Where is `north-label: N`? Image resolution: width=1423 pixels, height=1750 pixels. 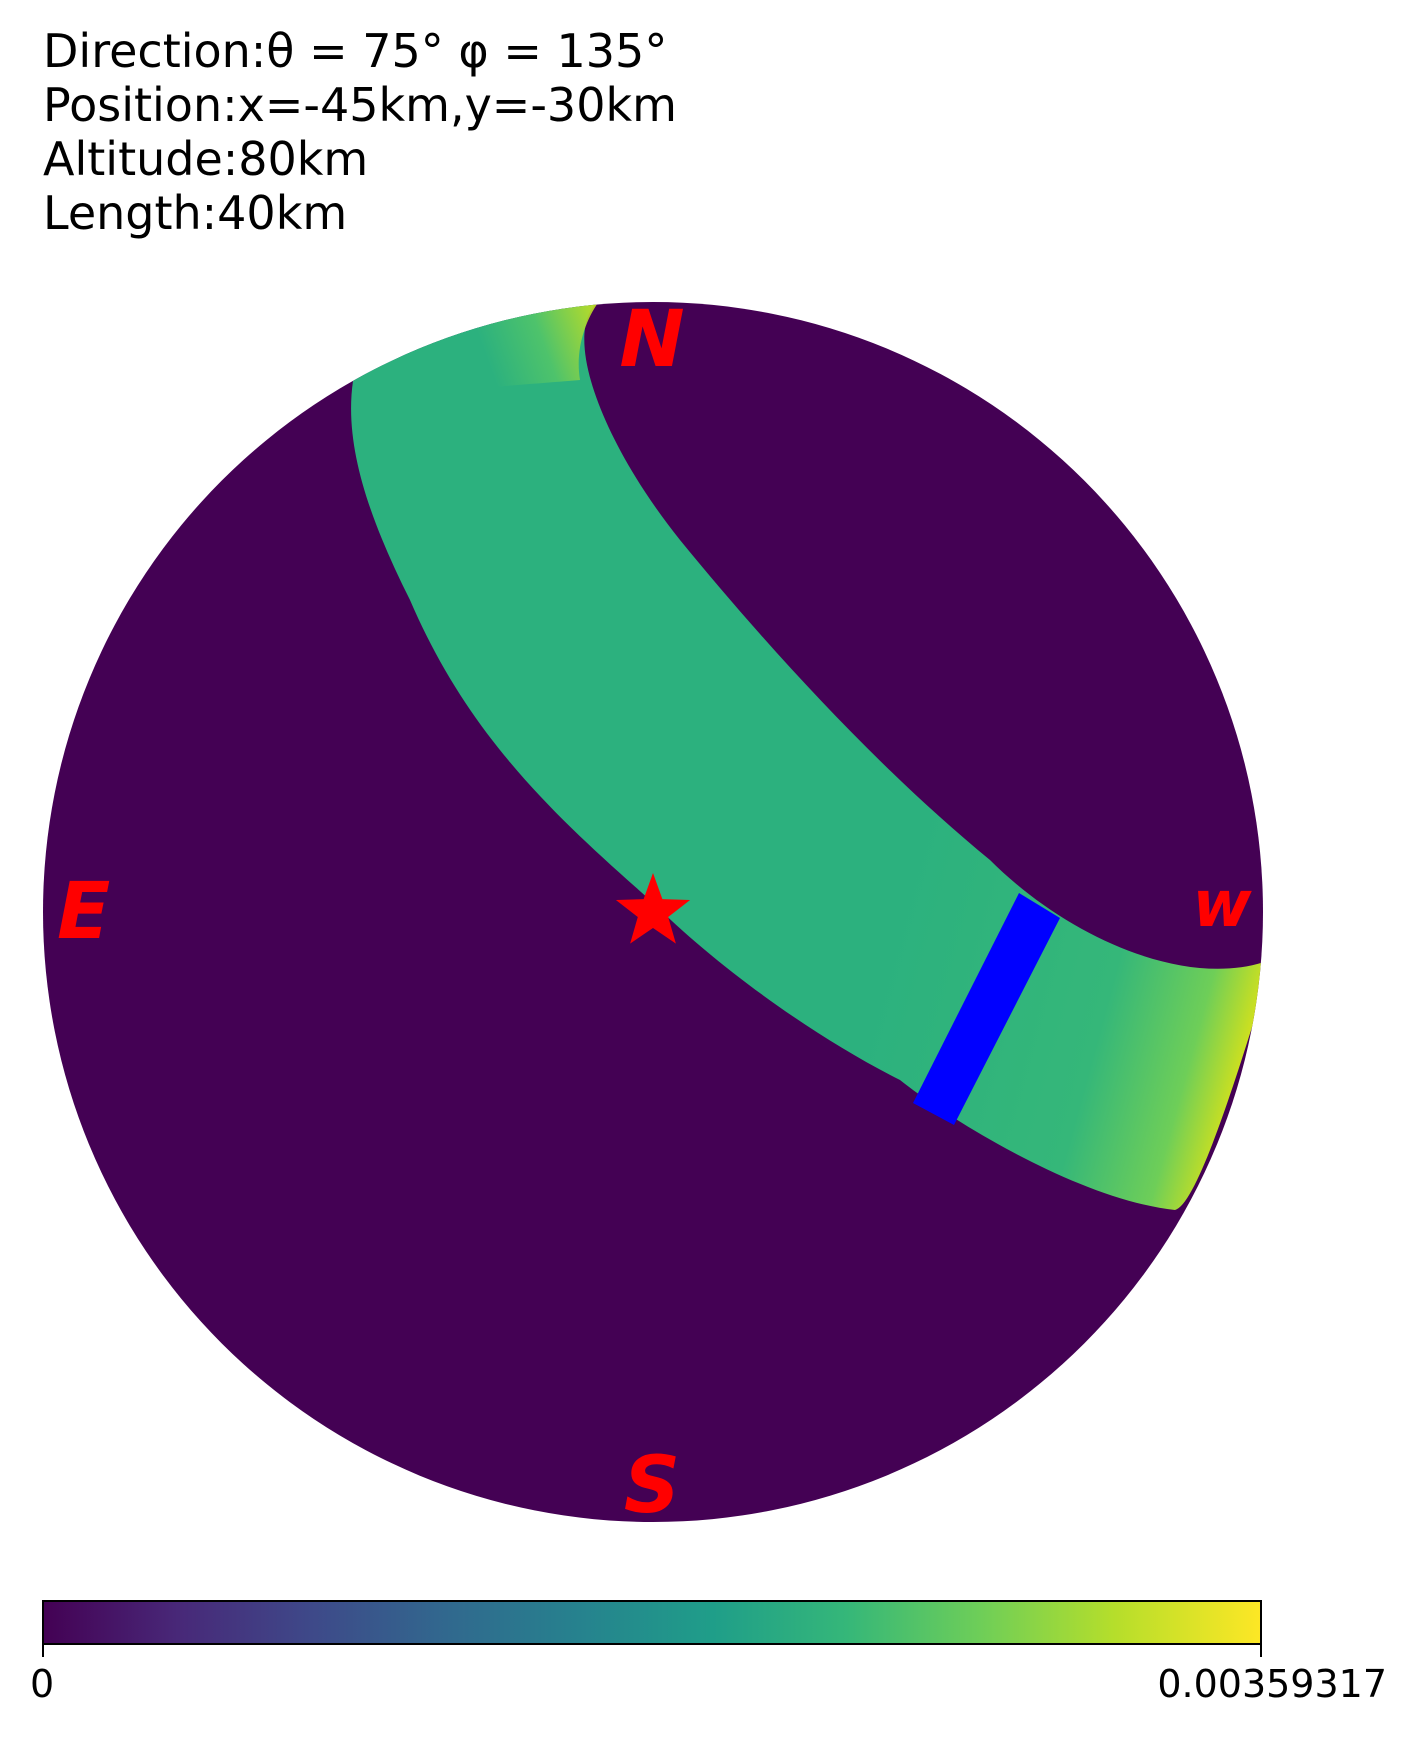
north-label: N is located at coordinates (651, 340).